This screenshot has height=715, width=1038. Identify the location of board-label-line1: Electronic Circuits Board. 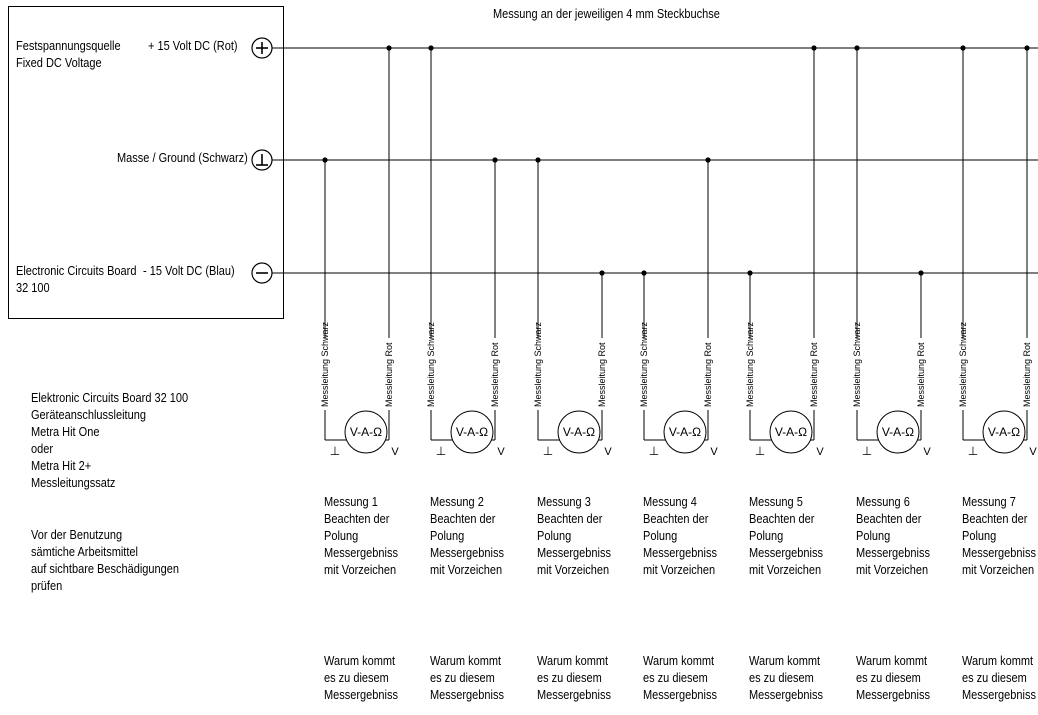
(76, 271).